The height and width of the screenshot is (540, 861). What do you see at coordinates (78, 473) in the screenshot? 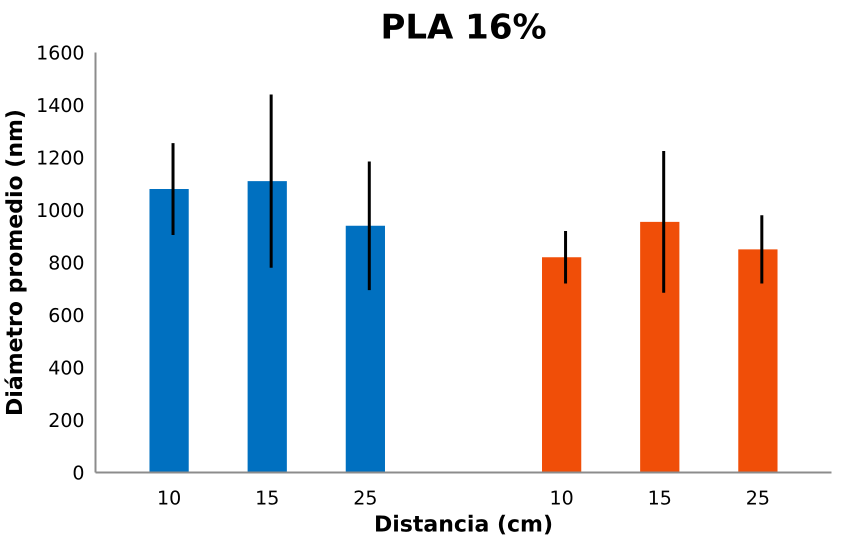
I see `y-tick-label: 0` at bounding box center [78, 473].